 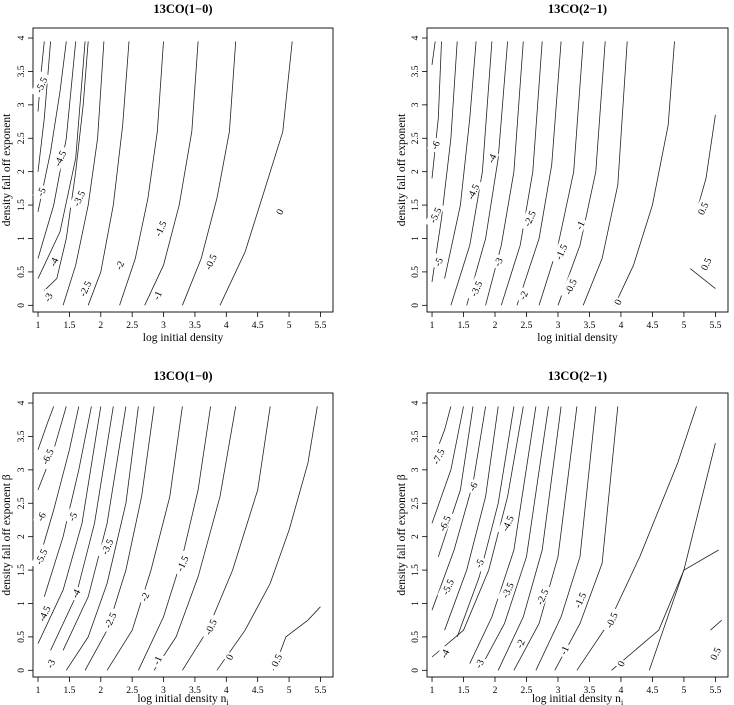 I want to click on x-tick-label: 5.5, so click(x=321, y=691).